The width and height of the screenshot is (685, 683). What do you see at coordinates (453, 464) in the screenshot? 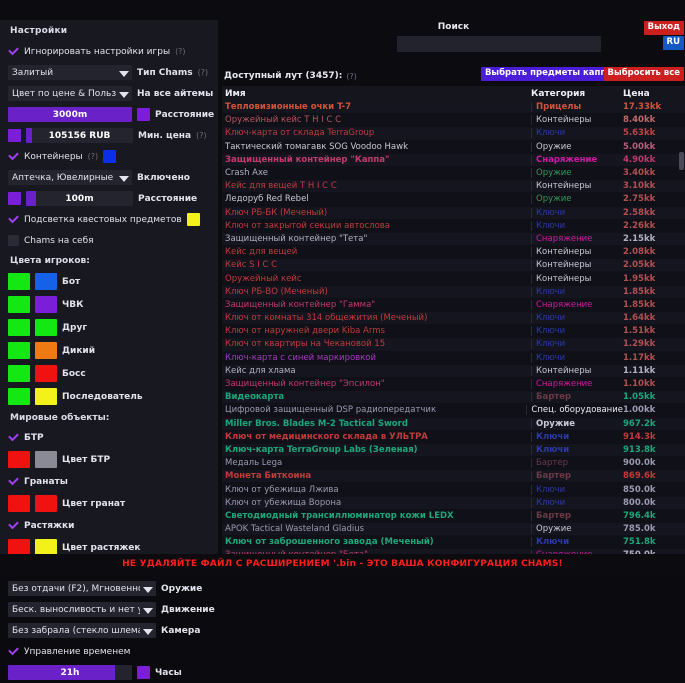
I see `table-row: Медаль Lega Бартер 900.0k` at bounding box center [453, 464].